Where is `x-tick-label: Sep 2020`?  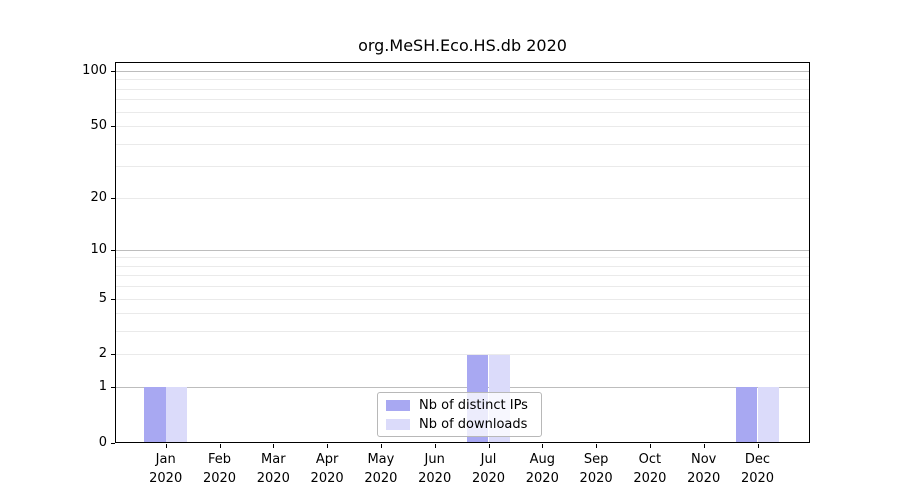 x-tick-label: Sep 2020 is located at coordinates (596, 469).